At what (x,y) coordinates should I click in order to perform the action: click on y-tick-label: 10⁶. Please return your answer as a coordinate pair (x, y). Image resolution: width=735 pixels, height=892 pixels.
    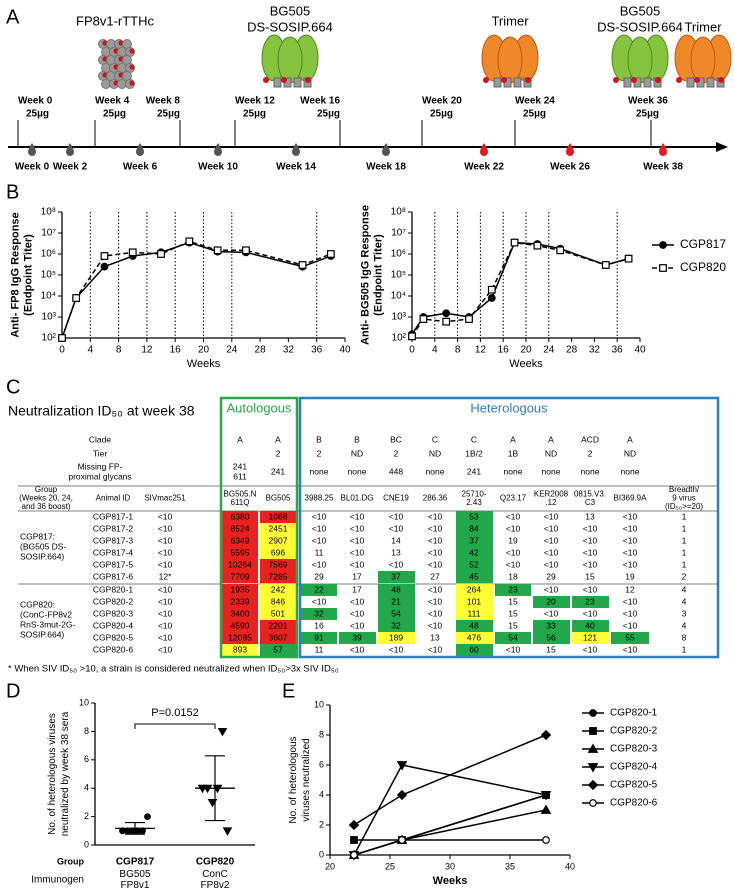
    Looking at the image, I should click on (398, 254).